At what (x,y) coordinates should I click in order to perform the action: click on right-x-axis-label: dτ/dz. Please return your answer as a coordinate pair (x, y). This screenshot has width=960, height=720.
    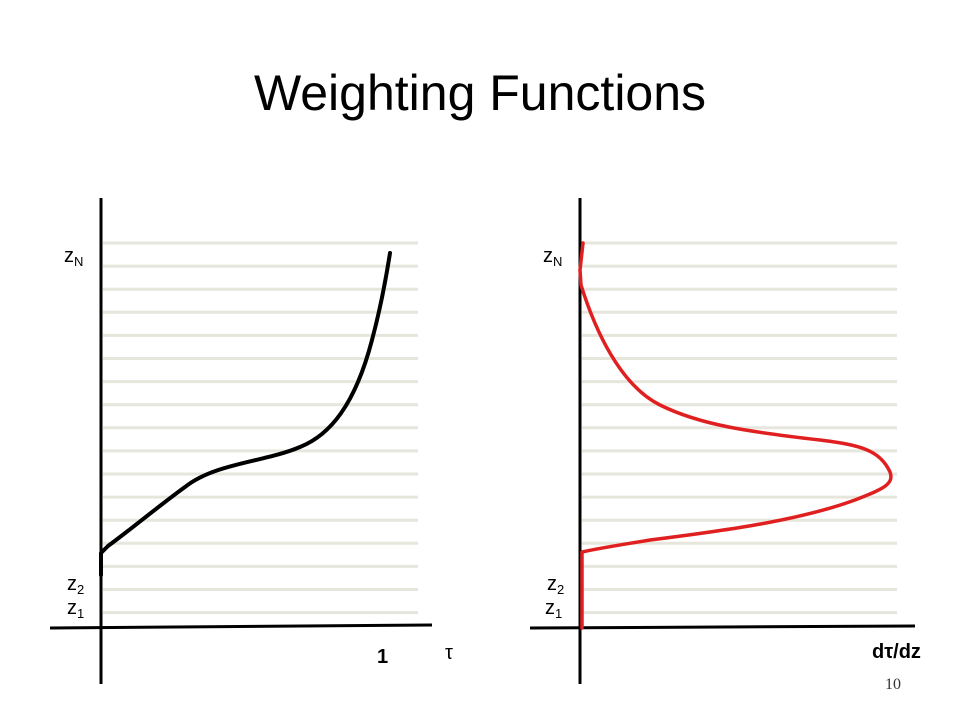
    Looking at the image, I should click on (896, 652).